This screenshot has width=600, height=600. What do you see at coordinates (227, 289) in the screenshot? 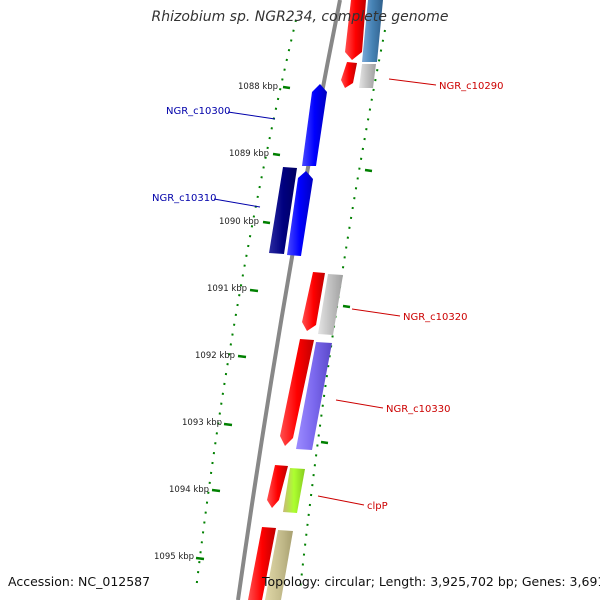
I see `tick-label: 1091 kbp` at bounding box center [227, 289].